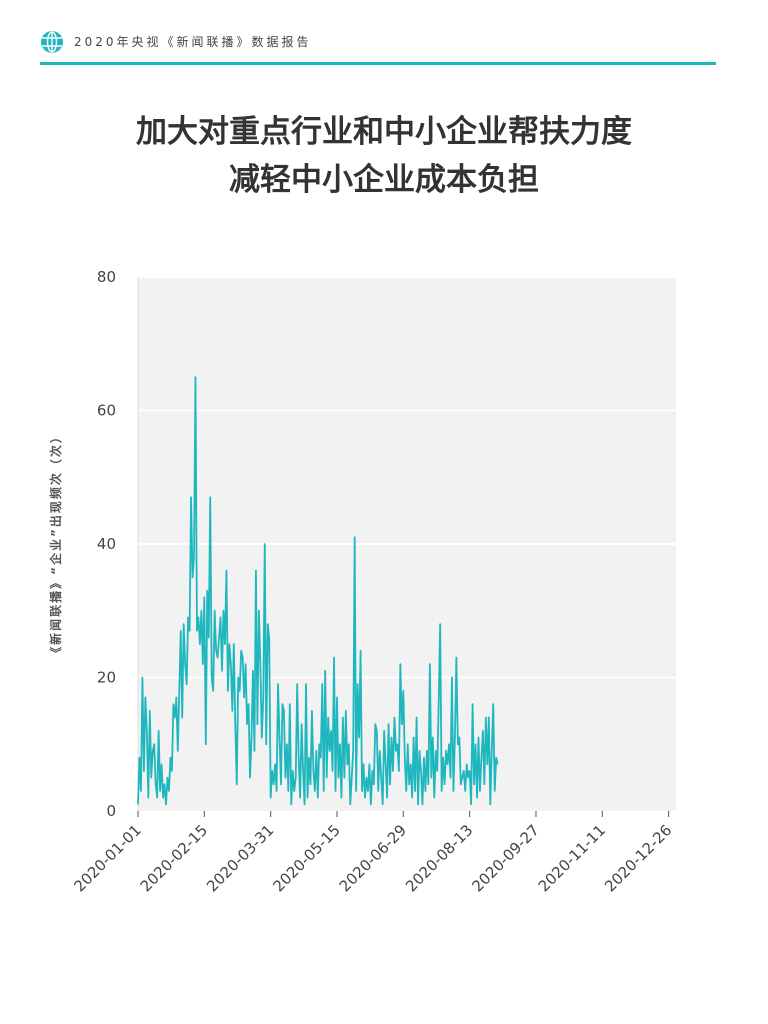  Describe the element at coordinates (306, 858) in the screenshot. I see `x-tick-label: 2020-05-15` at that location.